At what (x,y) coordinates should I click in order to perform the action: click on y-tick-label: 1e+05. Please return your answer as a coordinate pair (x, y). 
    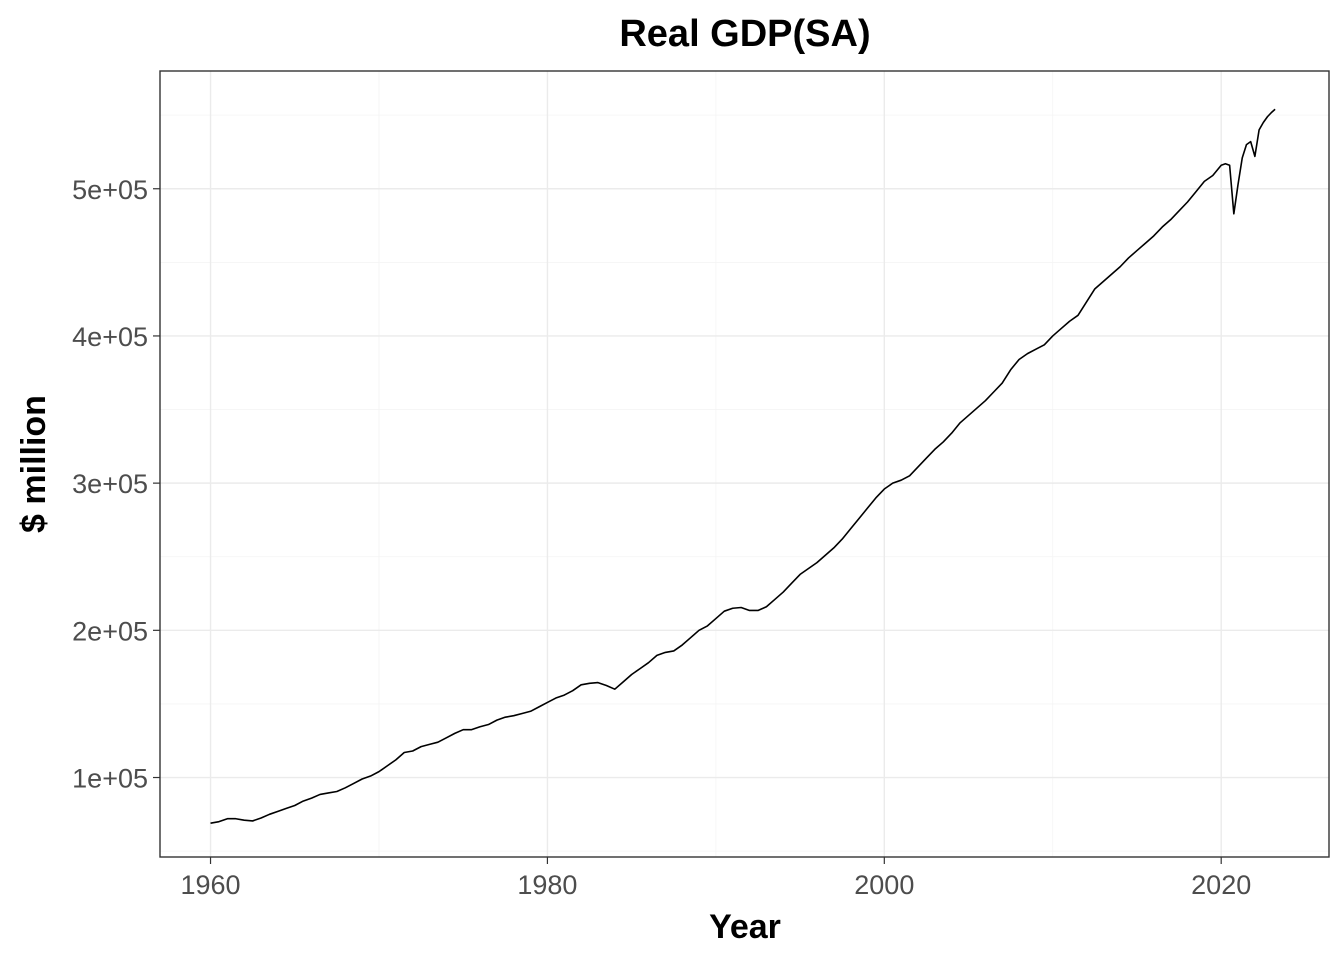
    Looking at the image, I should click on (110, 779).